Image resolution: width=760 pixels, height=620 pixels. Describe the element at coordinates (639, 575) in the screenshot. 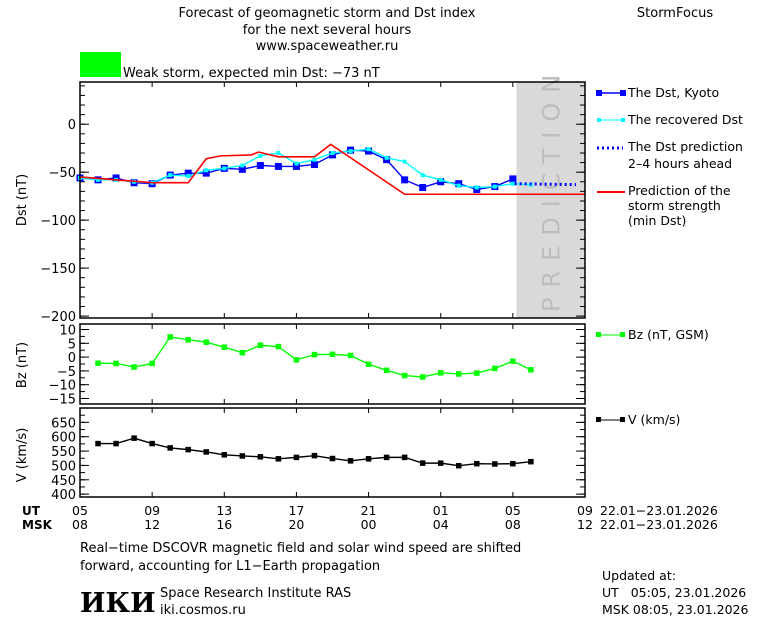

I see `updated-label: Updated at:` at that location.